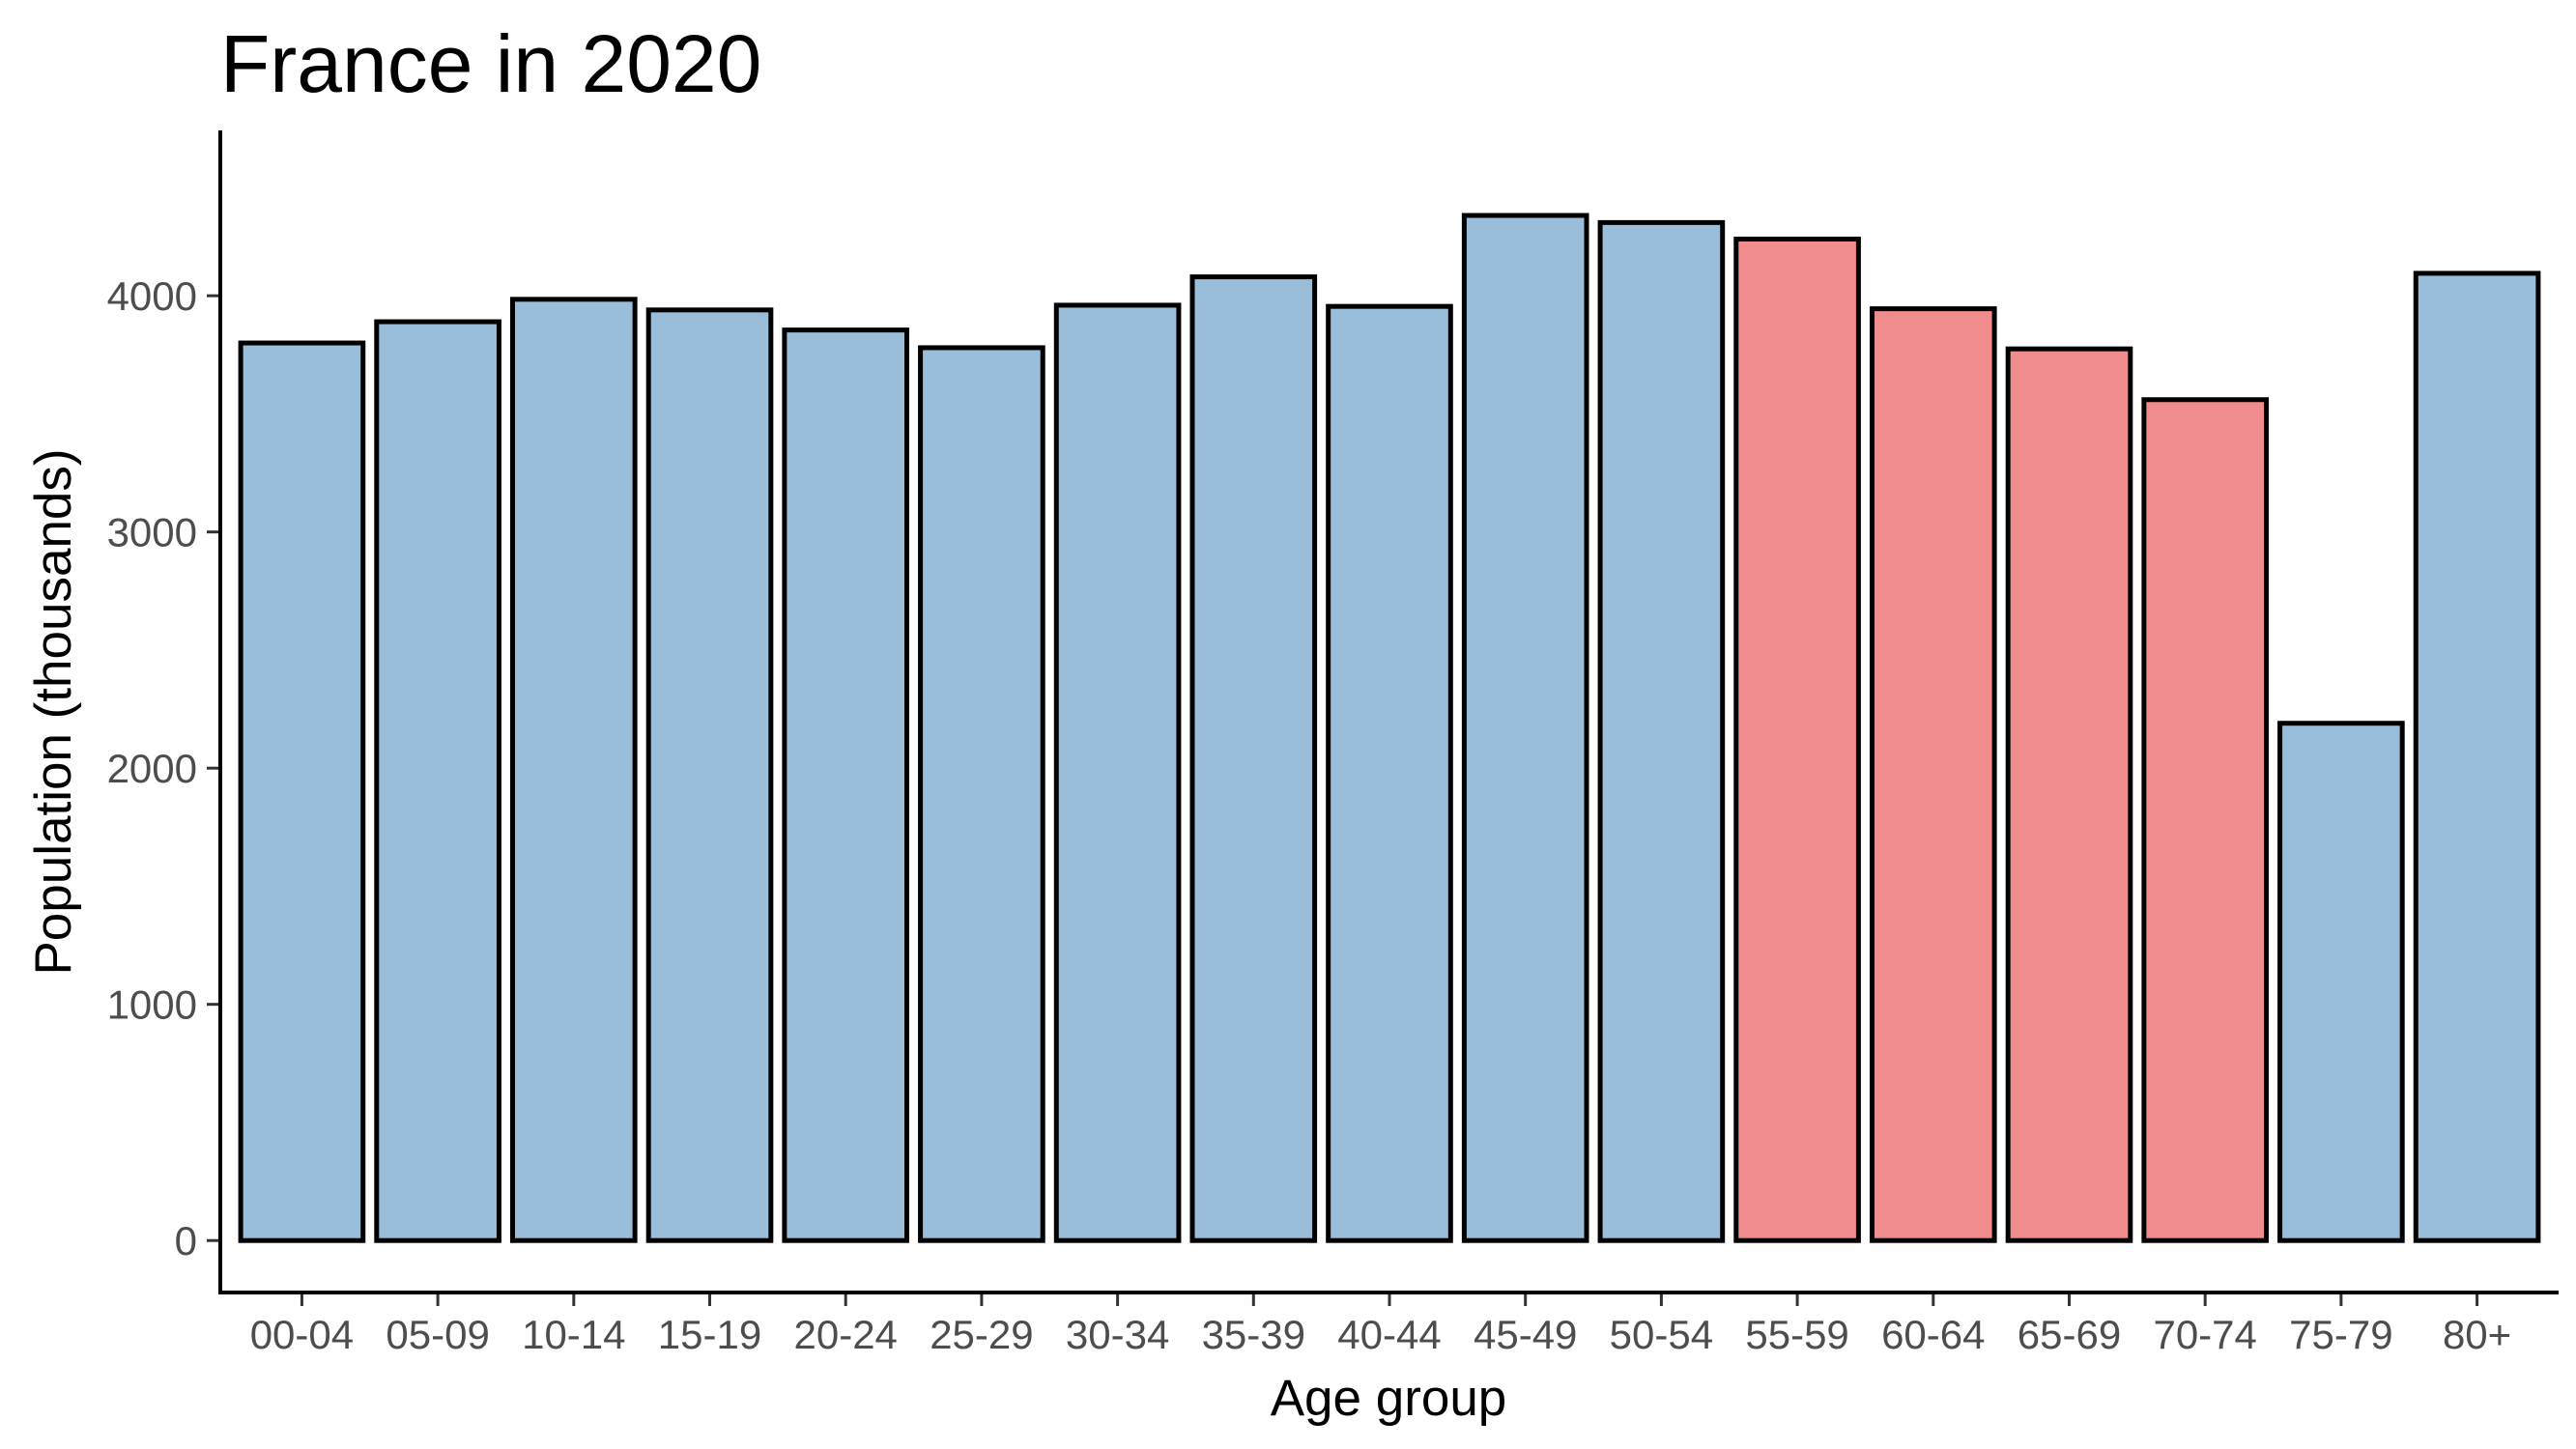  What do you see at coordinates (2069, 1334) in the screenshot?
I see `x-tick-label: 65-69` at bounding box center [2069, 1334].